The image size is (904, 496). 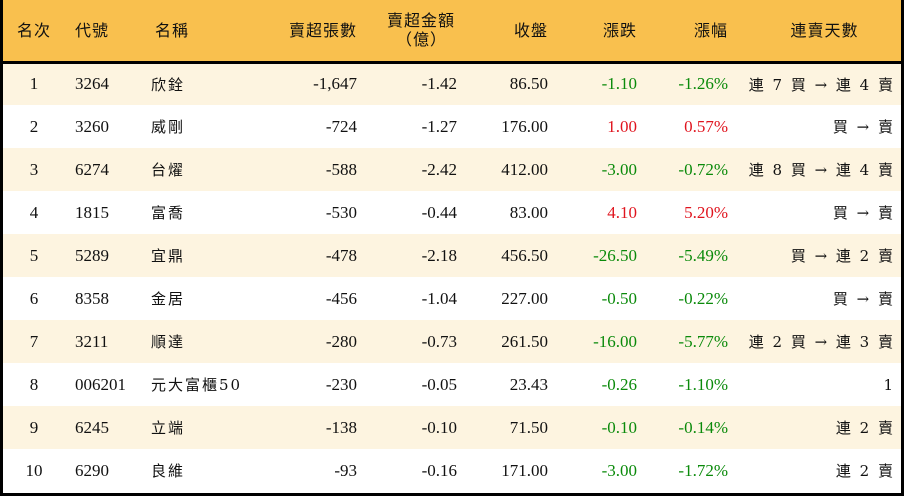 I want to click on rank-cell: 2, so click(x=34, y=126).